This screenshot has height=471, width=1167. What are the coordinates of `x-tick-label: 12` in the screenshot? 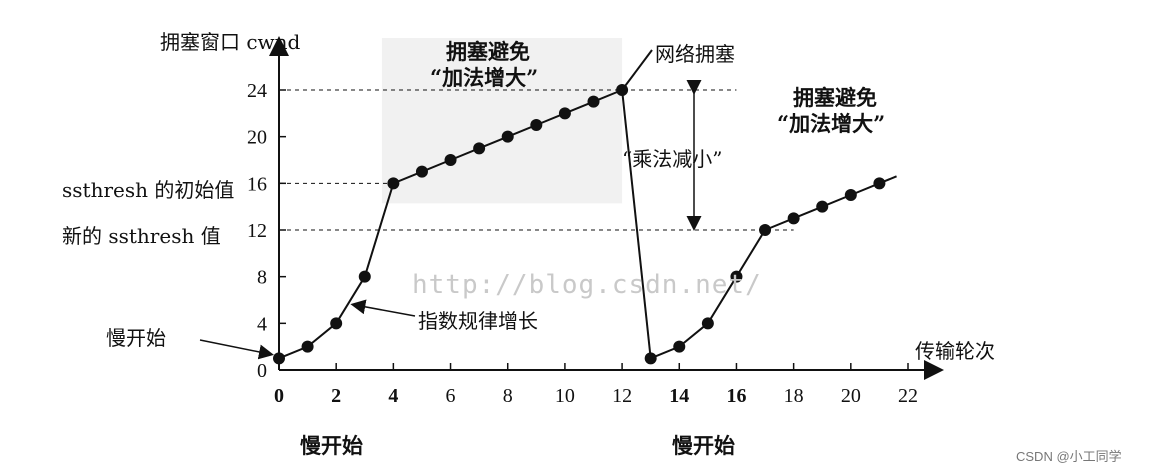 It's located at (622, 396).